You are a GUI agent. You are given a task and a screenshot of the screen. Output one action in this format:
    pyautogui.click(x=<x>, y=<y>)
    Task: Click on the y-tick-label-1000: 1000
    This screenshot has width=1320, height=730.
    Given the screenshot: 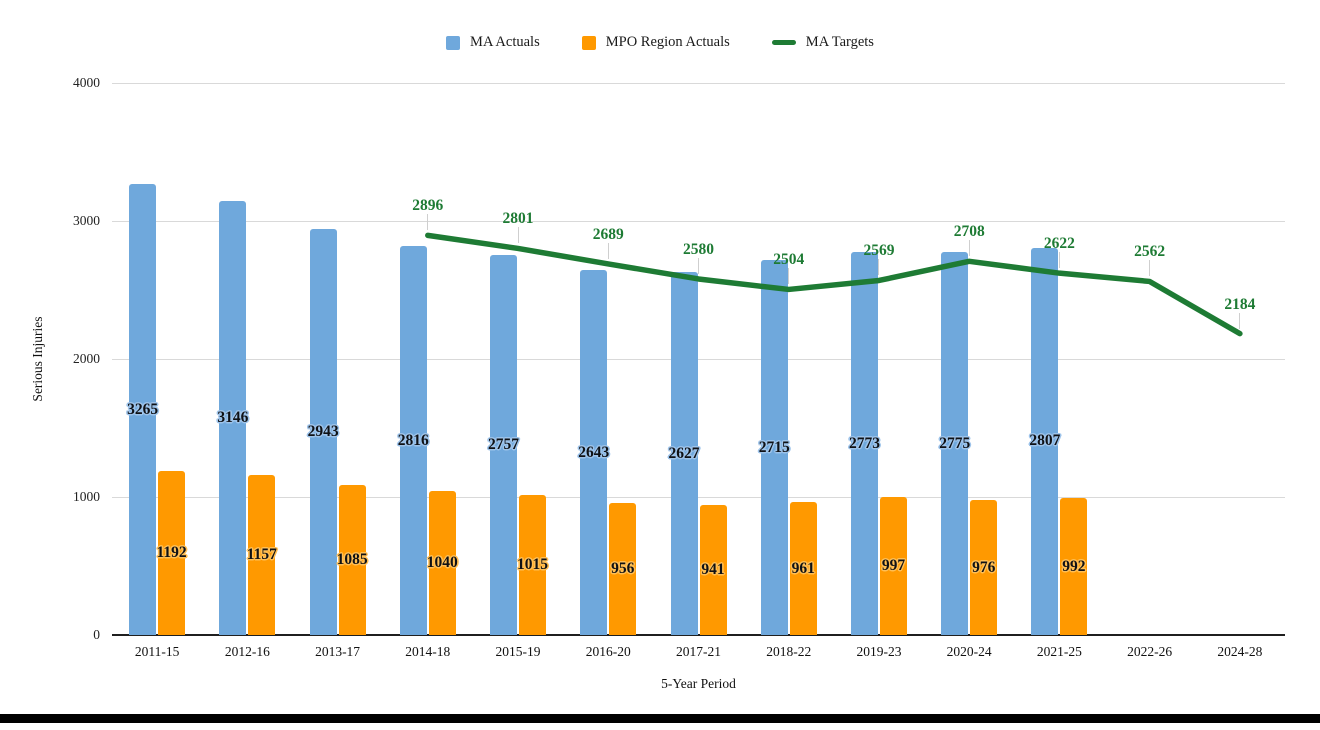 What is the action you would take?
    pyautogui.click(x=86, y=496)
    